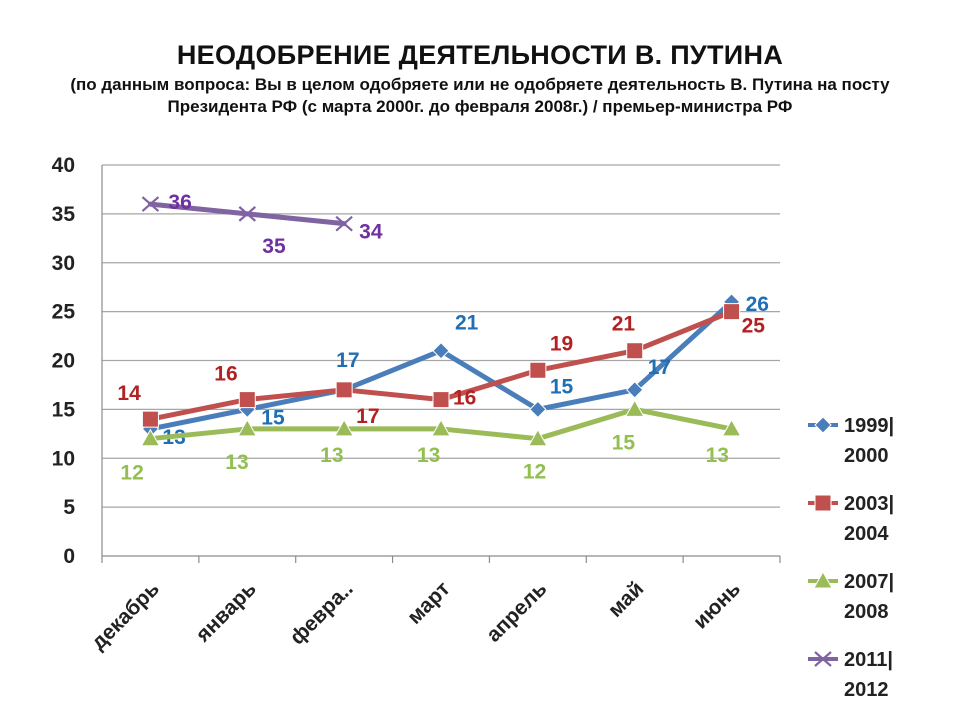 This screenshot has height=720, width=960. Describe the element at coordinates (129, 393) in the screenshot. I see `data-label: 14` at that location.